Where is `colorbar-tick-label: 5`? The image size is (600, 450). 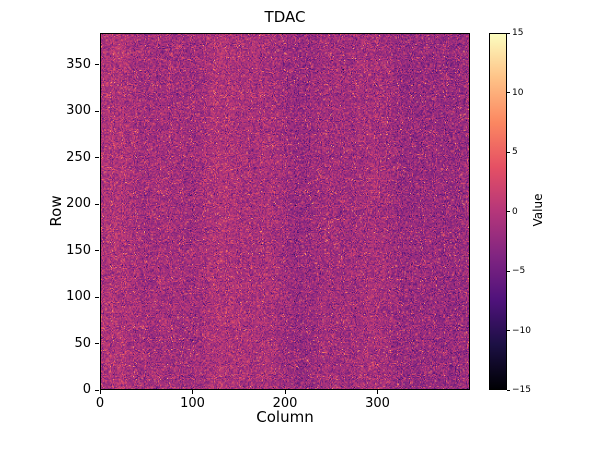 colorbar-tick-label: 5 is located at coordinates (515, 152).